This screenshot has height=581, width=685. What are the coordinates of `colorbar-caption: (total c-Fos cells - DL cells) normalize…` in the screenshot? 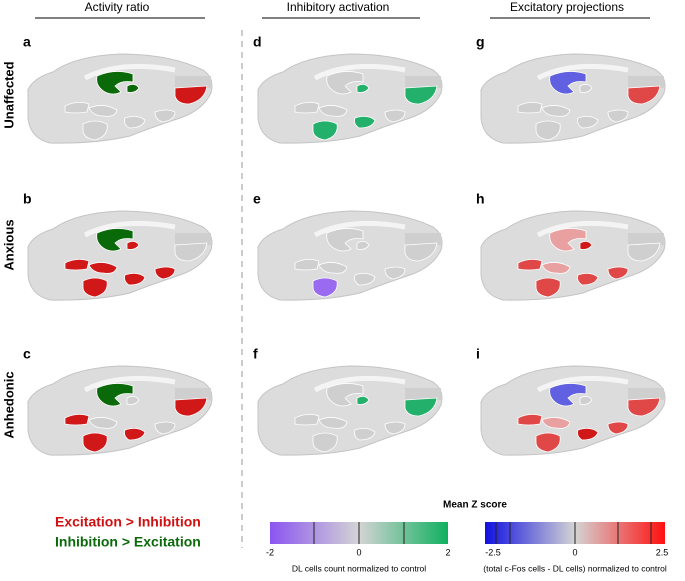 It's located at (575, 568).